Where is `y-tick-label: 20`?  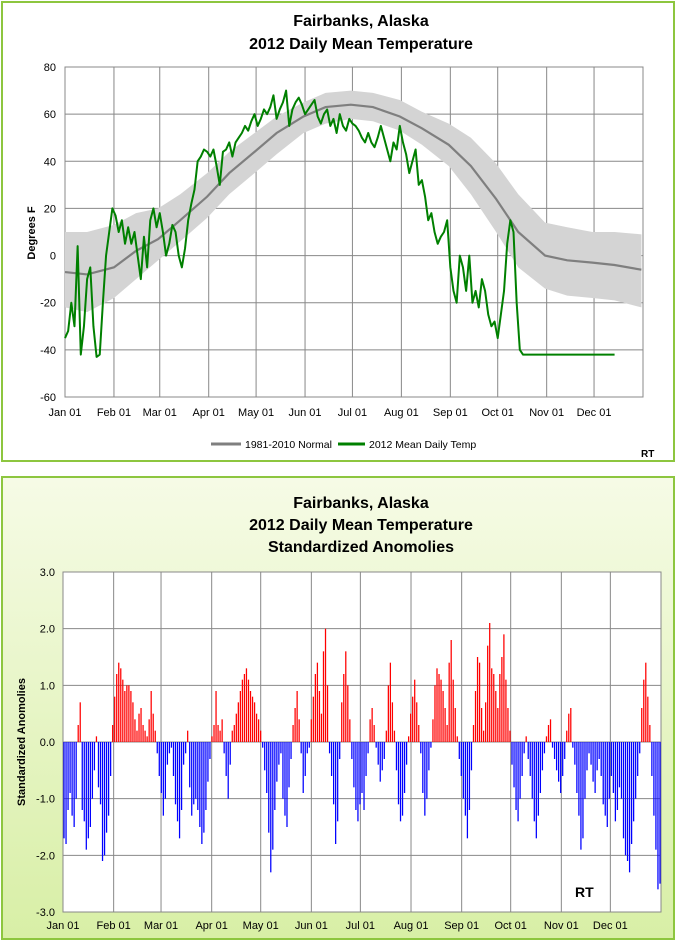
y-tick-label: 20 is located at coordinates (50, 209).